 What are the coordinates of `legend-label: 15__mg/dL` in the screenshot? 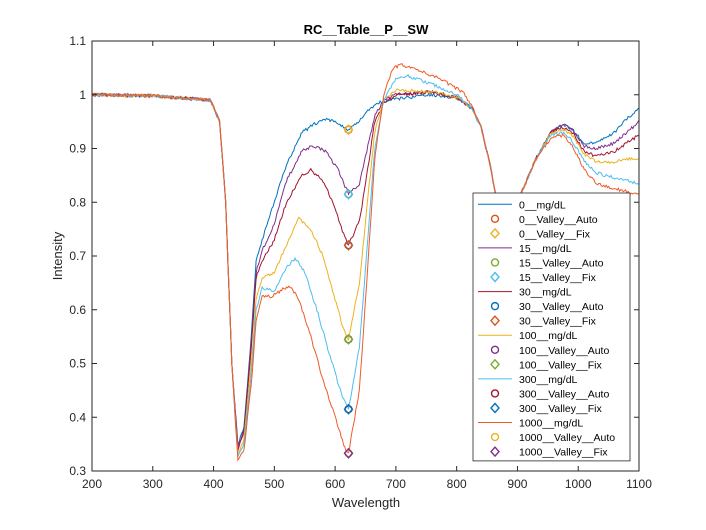 It's located at (545, 249).